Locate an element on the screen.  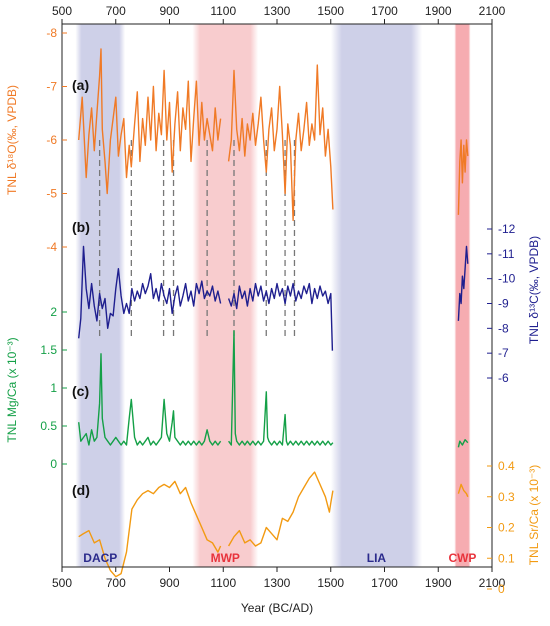
right-tick-label-d13c: -9 is located at coordinates (503, 304).